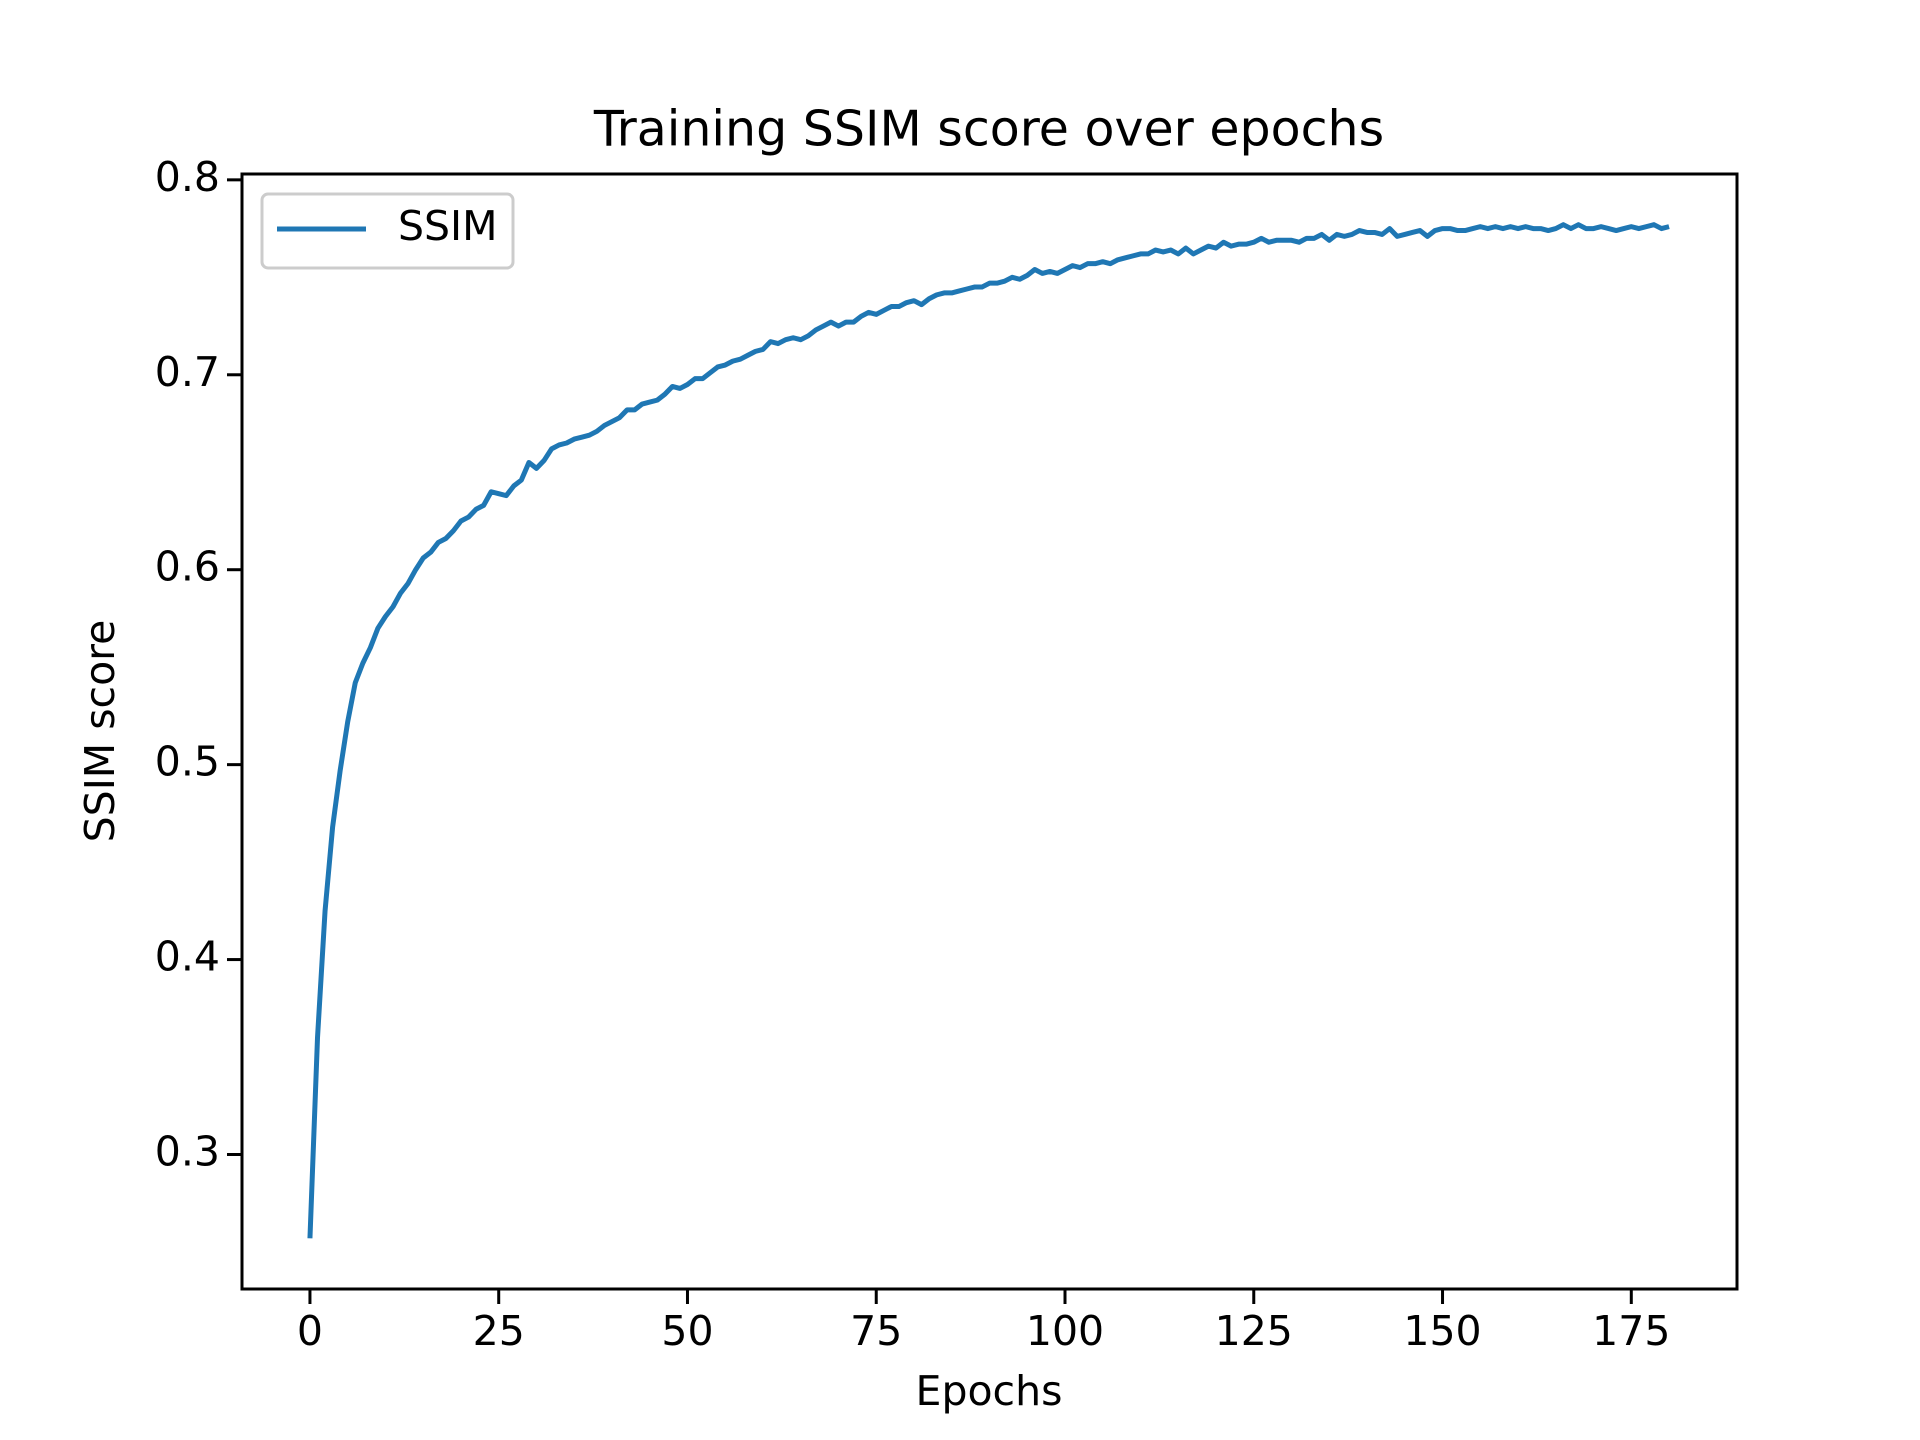 This screenshot has height=1440, width=1920. I want to click on x-axis-label: Epochs, so click(989, 1391).